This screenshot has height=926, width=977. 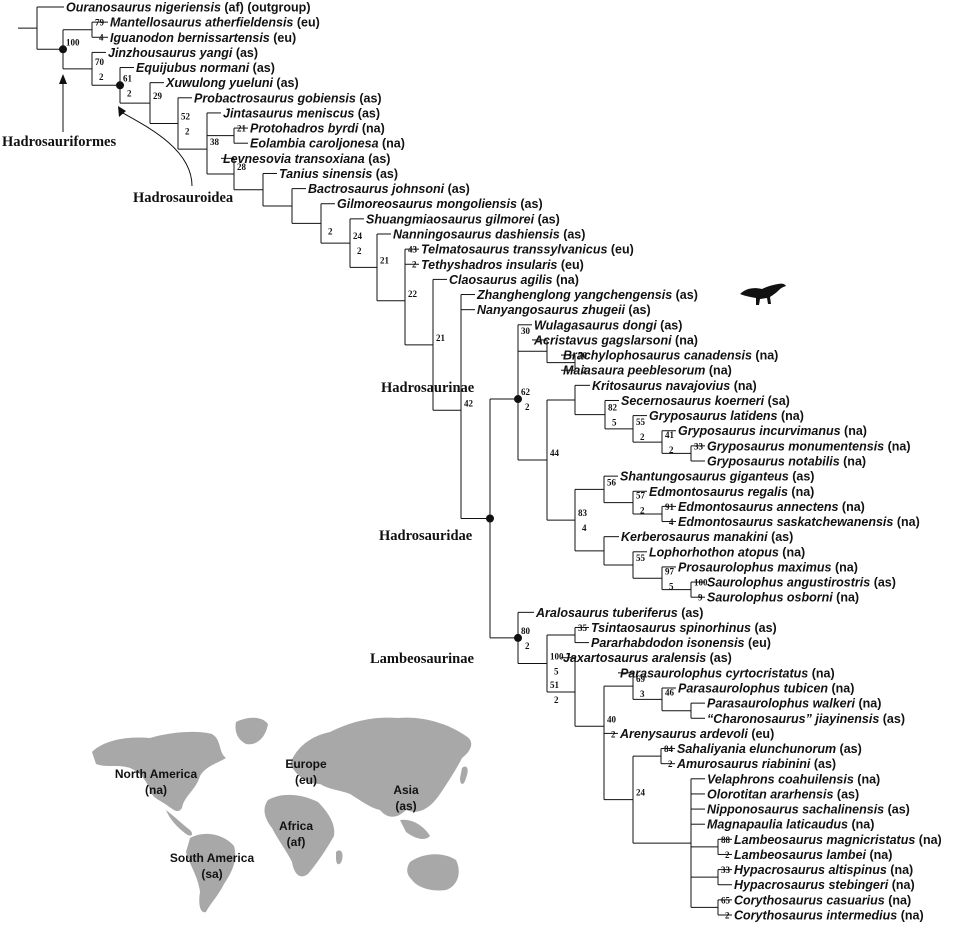 What do you see at coordinates (59, 142) in the screenshot?
I see `clade-label-hadrosauriformes: Hadrosauriformes` at bounding box center [59, 142].